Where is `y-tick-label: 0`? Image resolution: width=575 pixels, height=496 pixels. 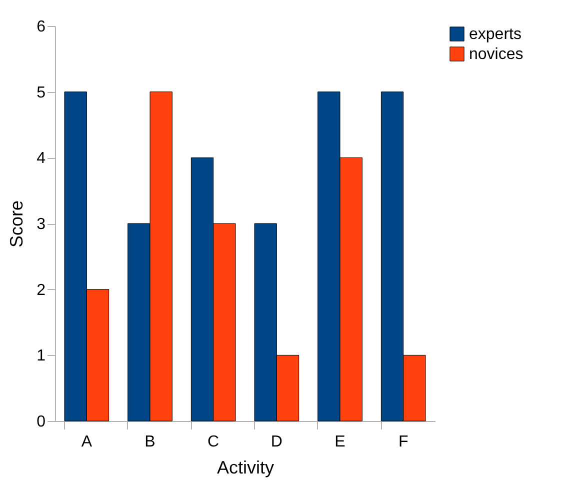 y-tick-label: 0 is located at coordinates (41, 422).